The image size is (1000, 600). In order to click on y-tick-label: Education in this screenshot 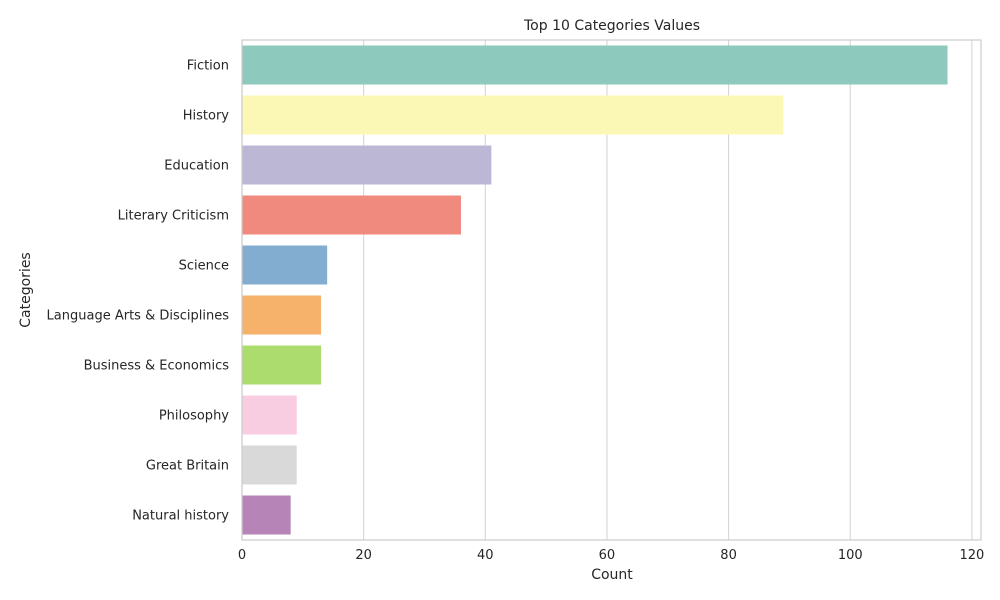, I will do `click(196, 166)`.